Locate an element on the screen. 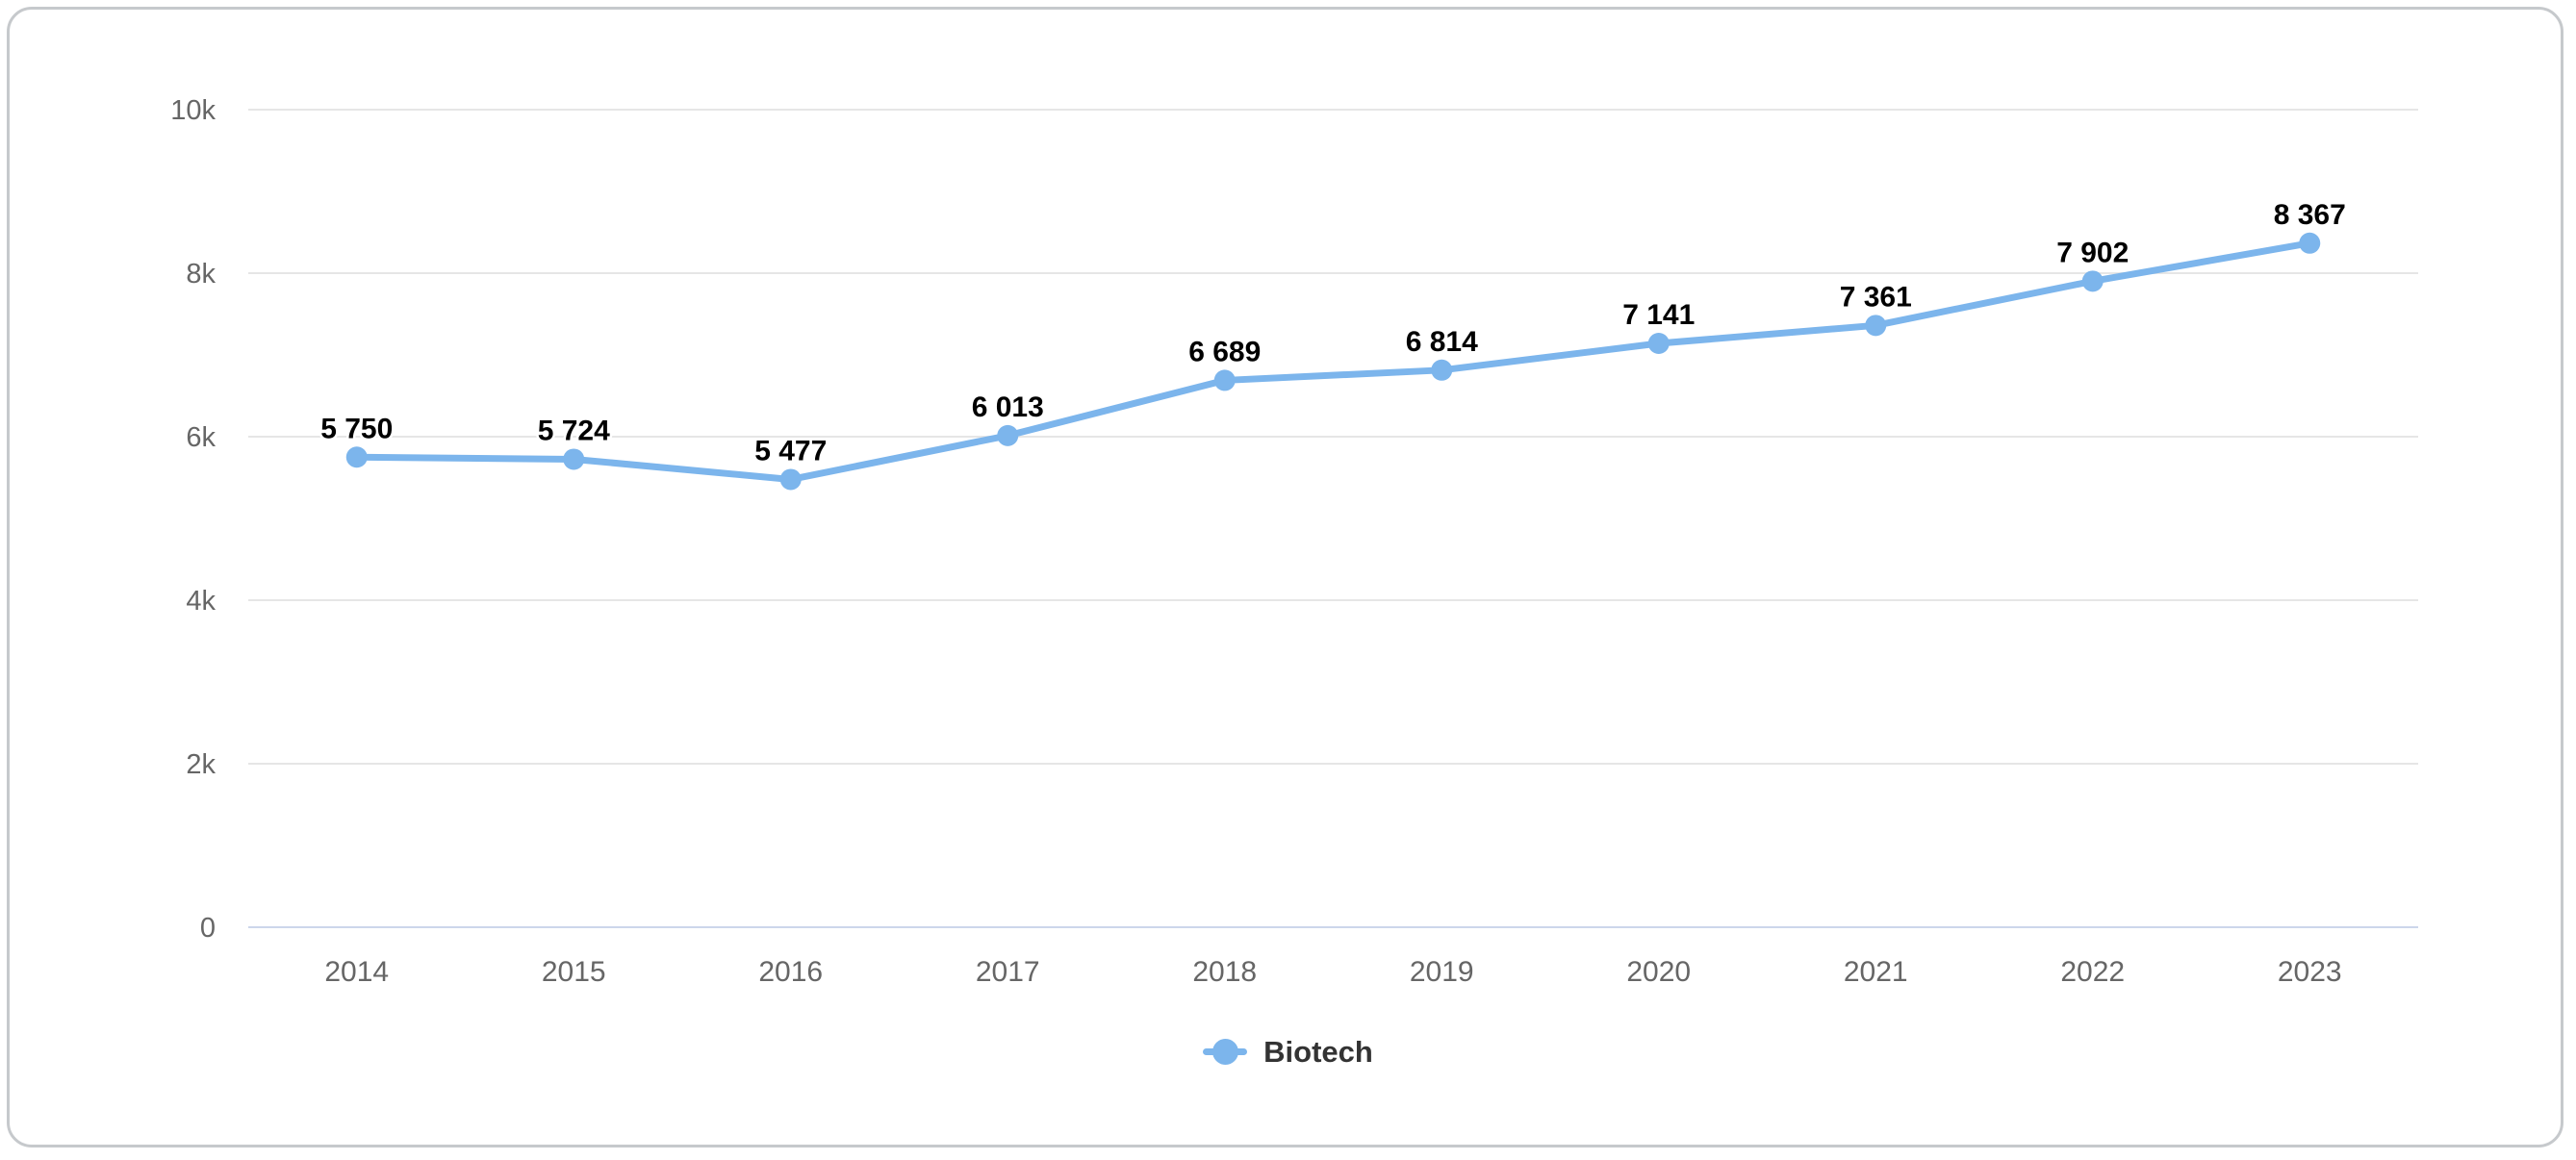  x-axis-label: 2019 is located at coordinates (1442, 972).